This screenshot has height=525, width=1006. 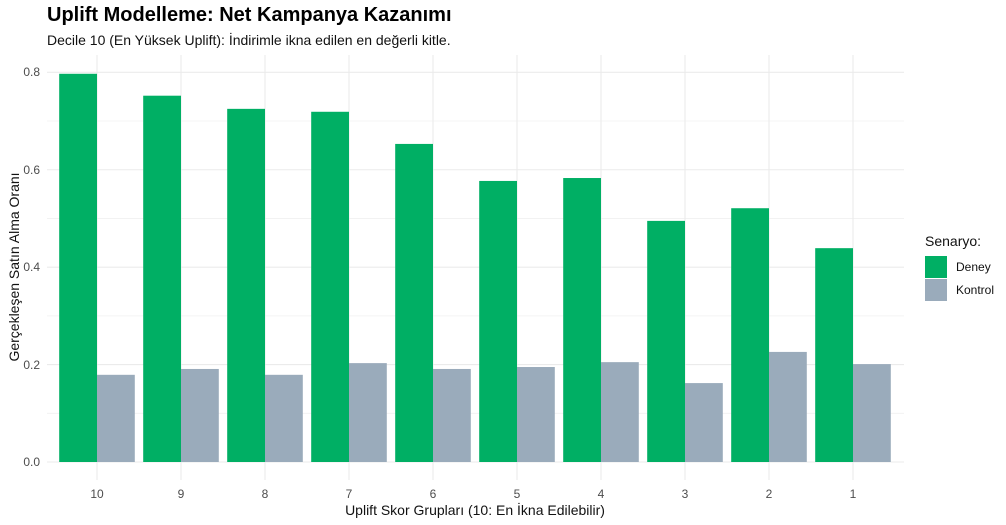 I want to click on y-tick-label: 0.4, so click(x=31, y=267).